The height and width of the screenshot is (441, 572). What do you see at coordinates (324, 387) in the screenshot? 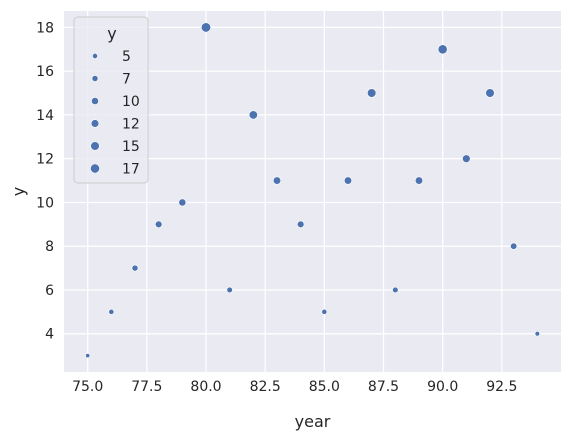
I see `x-tick-label: 85.0` at bounding box center [324, 387].